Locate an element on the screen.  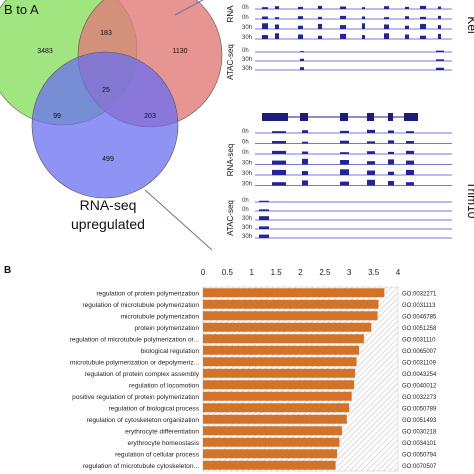
venn-circle-blue is located at coordinates (105, 125).